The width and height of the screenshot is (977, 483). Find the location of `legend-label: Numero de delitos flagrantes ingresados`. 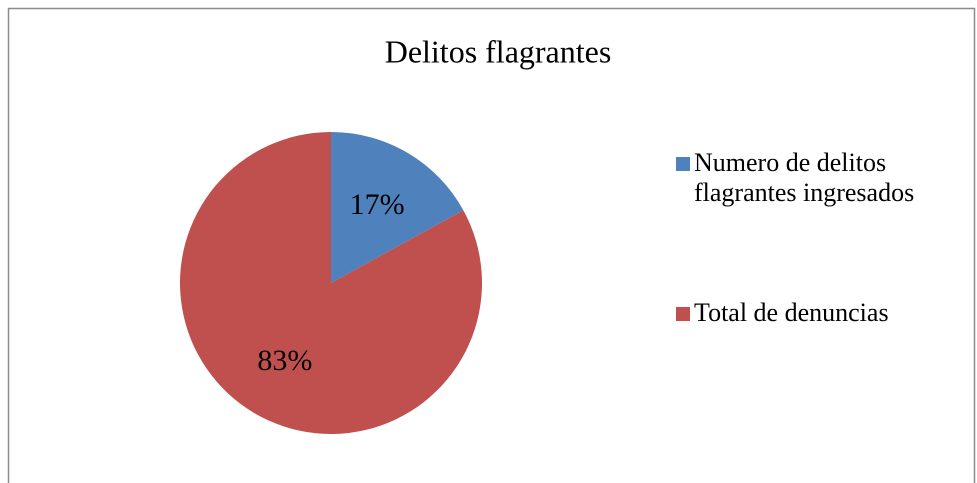

legend-label: Numero de delitos flagrantes ingresados is located at coordinates (804, 177).